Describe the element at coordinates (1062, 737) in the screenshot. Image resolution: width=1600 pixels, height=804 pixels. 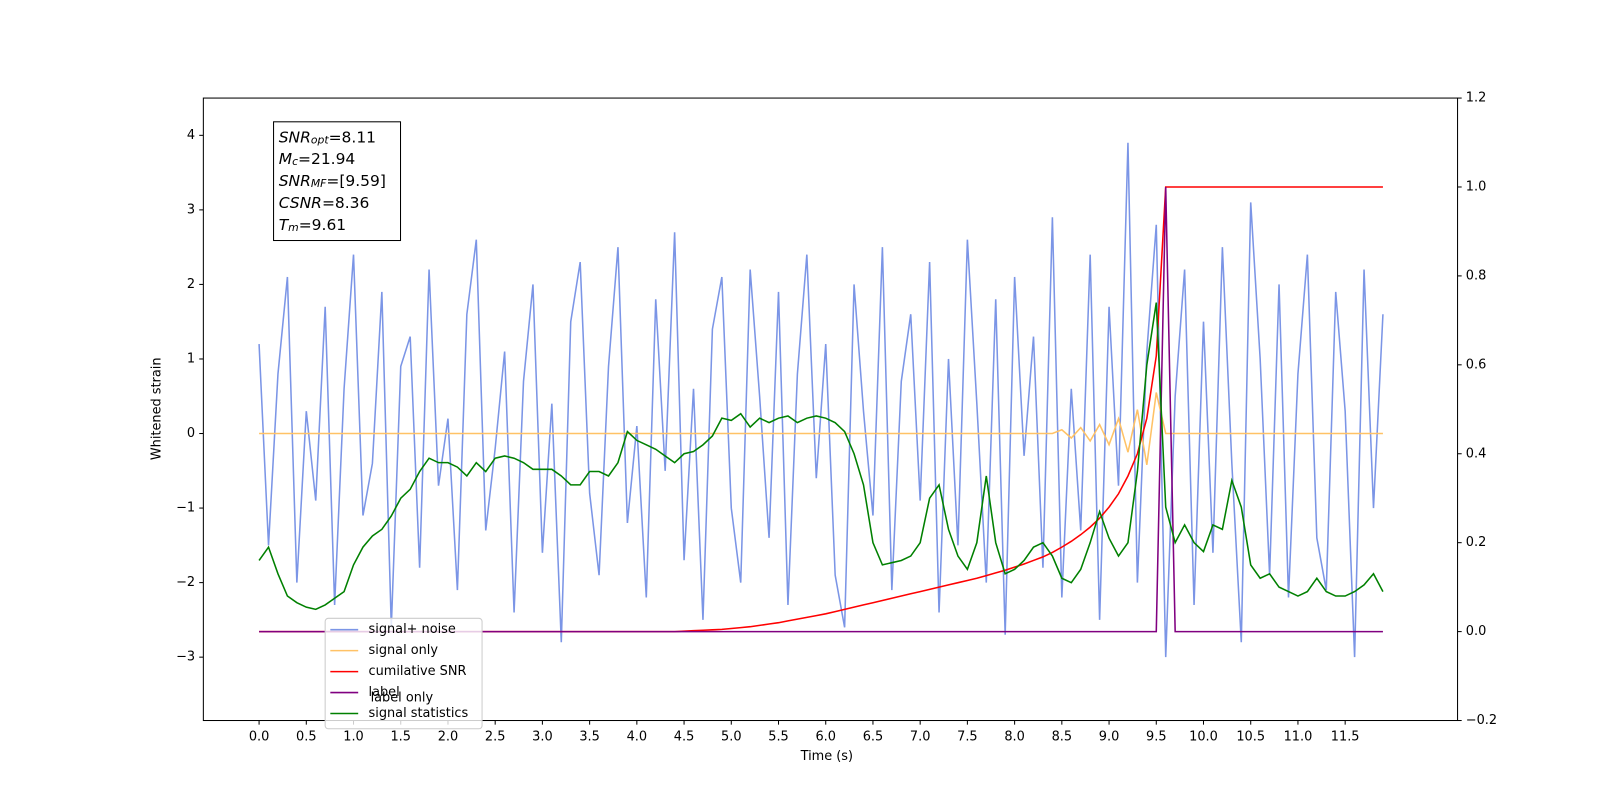
I see `x-tick-label: 8.5` at that location.